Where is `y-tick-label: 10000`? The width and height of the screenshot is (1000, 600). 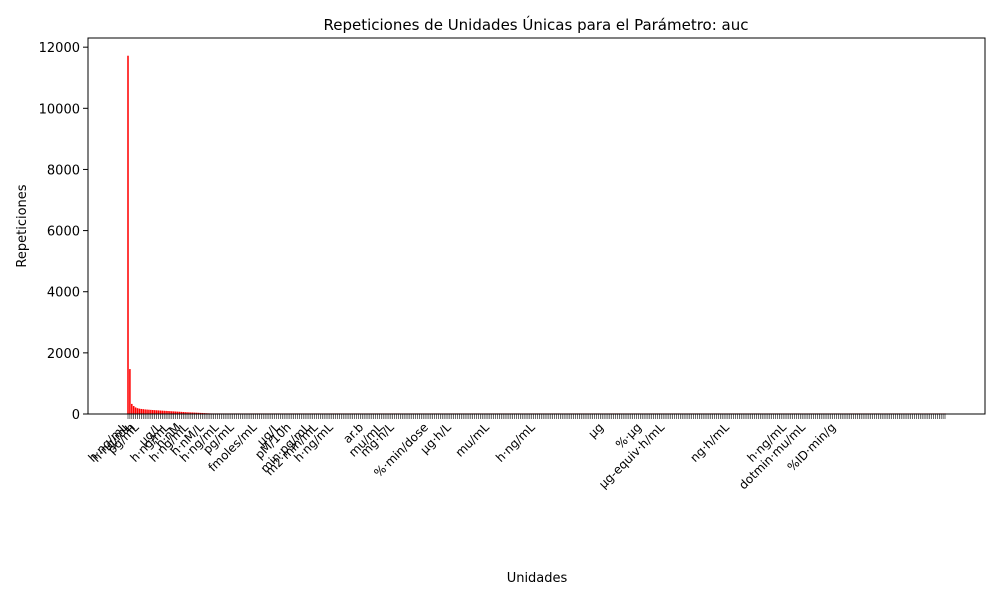
y-tick-label: 10000 is located at coordinates (59, 109).